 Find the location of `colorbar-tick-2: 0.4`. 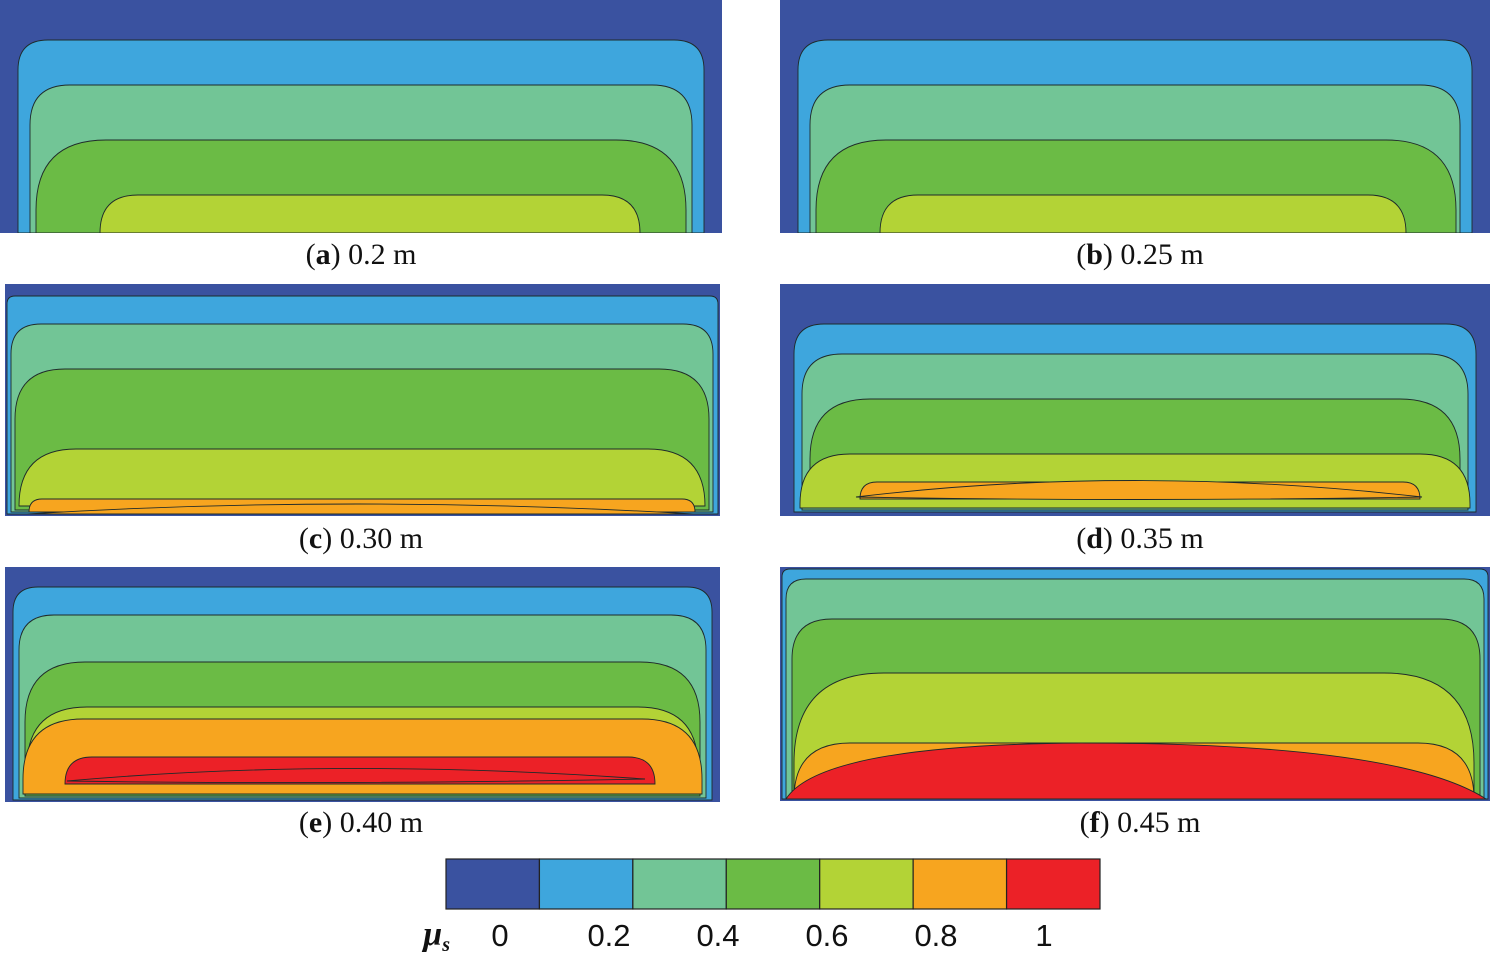

colorbar-tick-2: 0.4 is located at coordinates (718, 935).